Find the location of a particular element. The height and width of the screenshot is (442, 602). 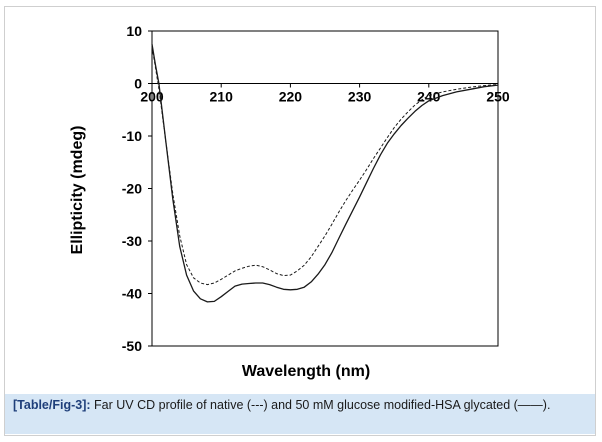

x-tick-label: 240 is located at coordinates (429, 97).